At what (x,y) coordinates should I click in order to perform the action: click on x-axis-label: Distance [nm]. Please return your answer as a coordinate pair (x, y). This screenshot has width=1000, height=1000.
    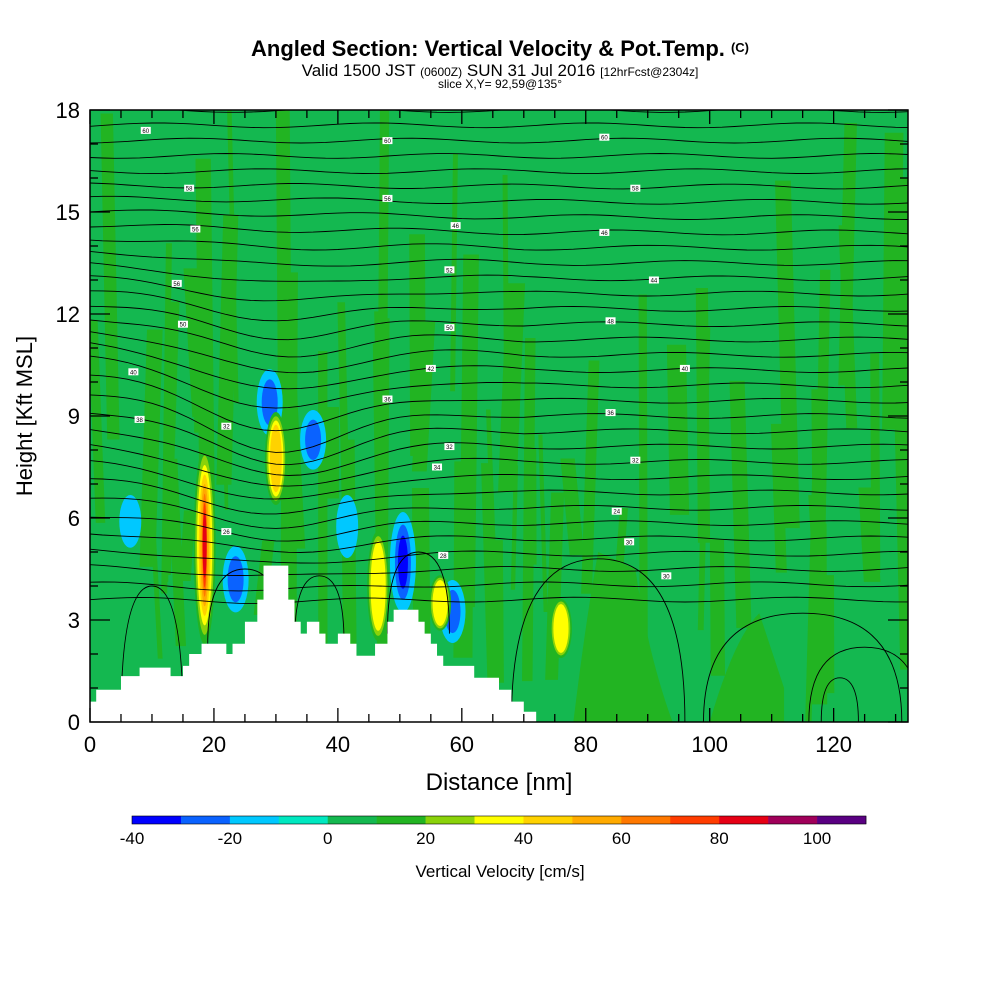
    Looking at the image, I should click on (499, 782).